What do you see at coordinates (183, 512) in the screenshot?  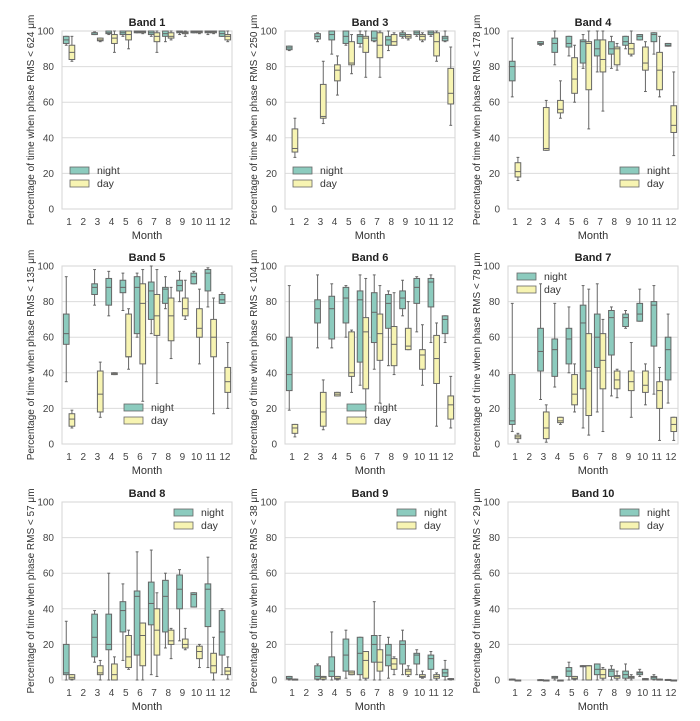 I see `legend-swatch-night` at bounding box center [183, 512].